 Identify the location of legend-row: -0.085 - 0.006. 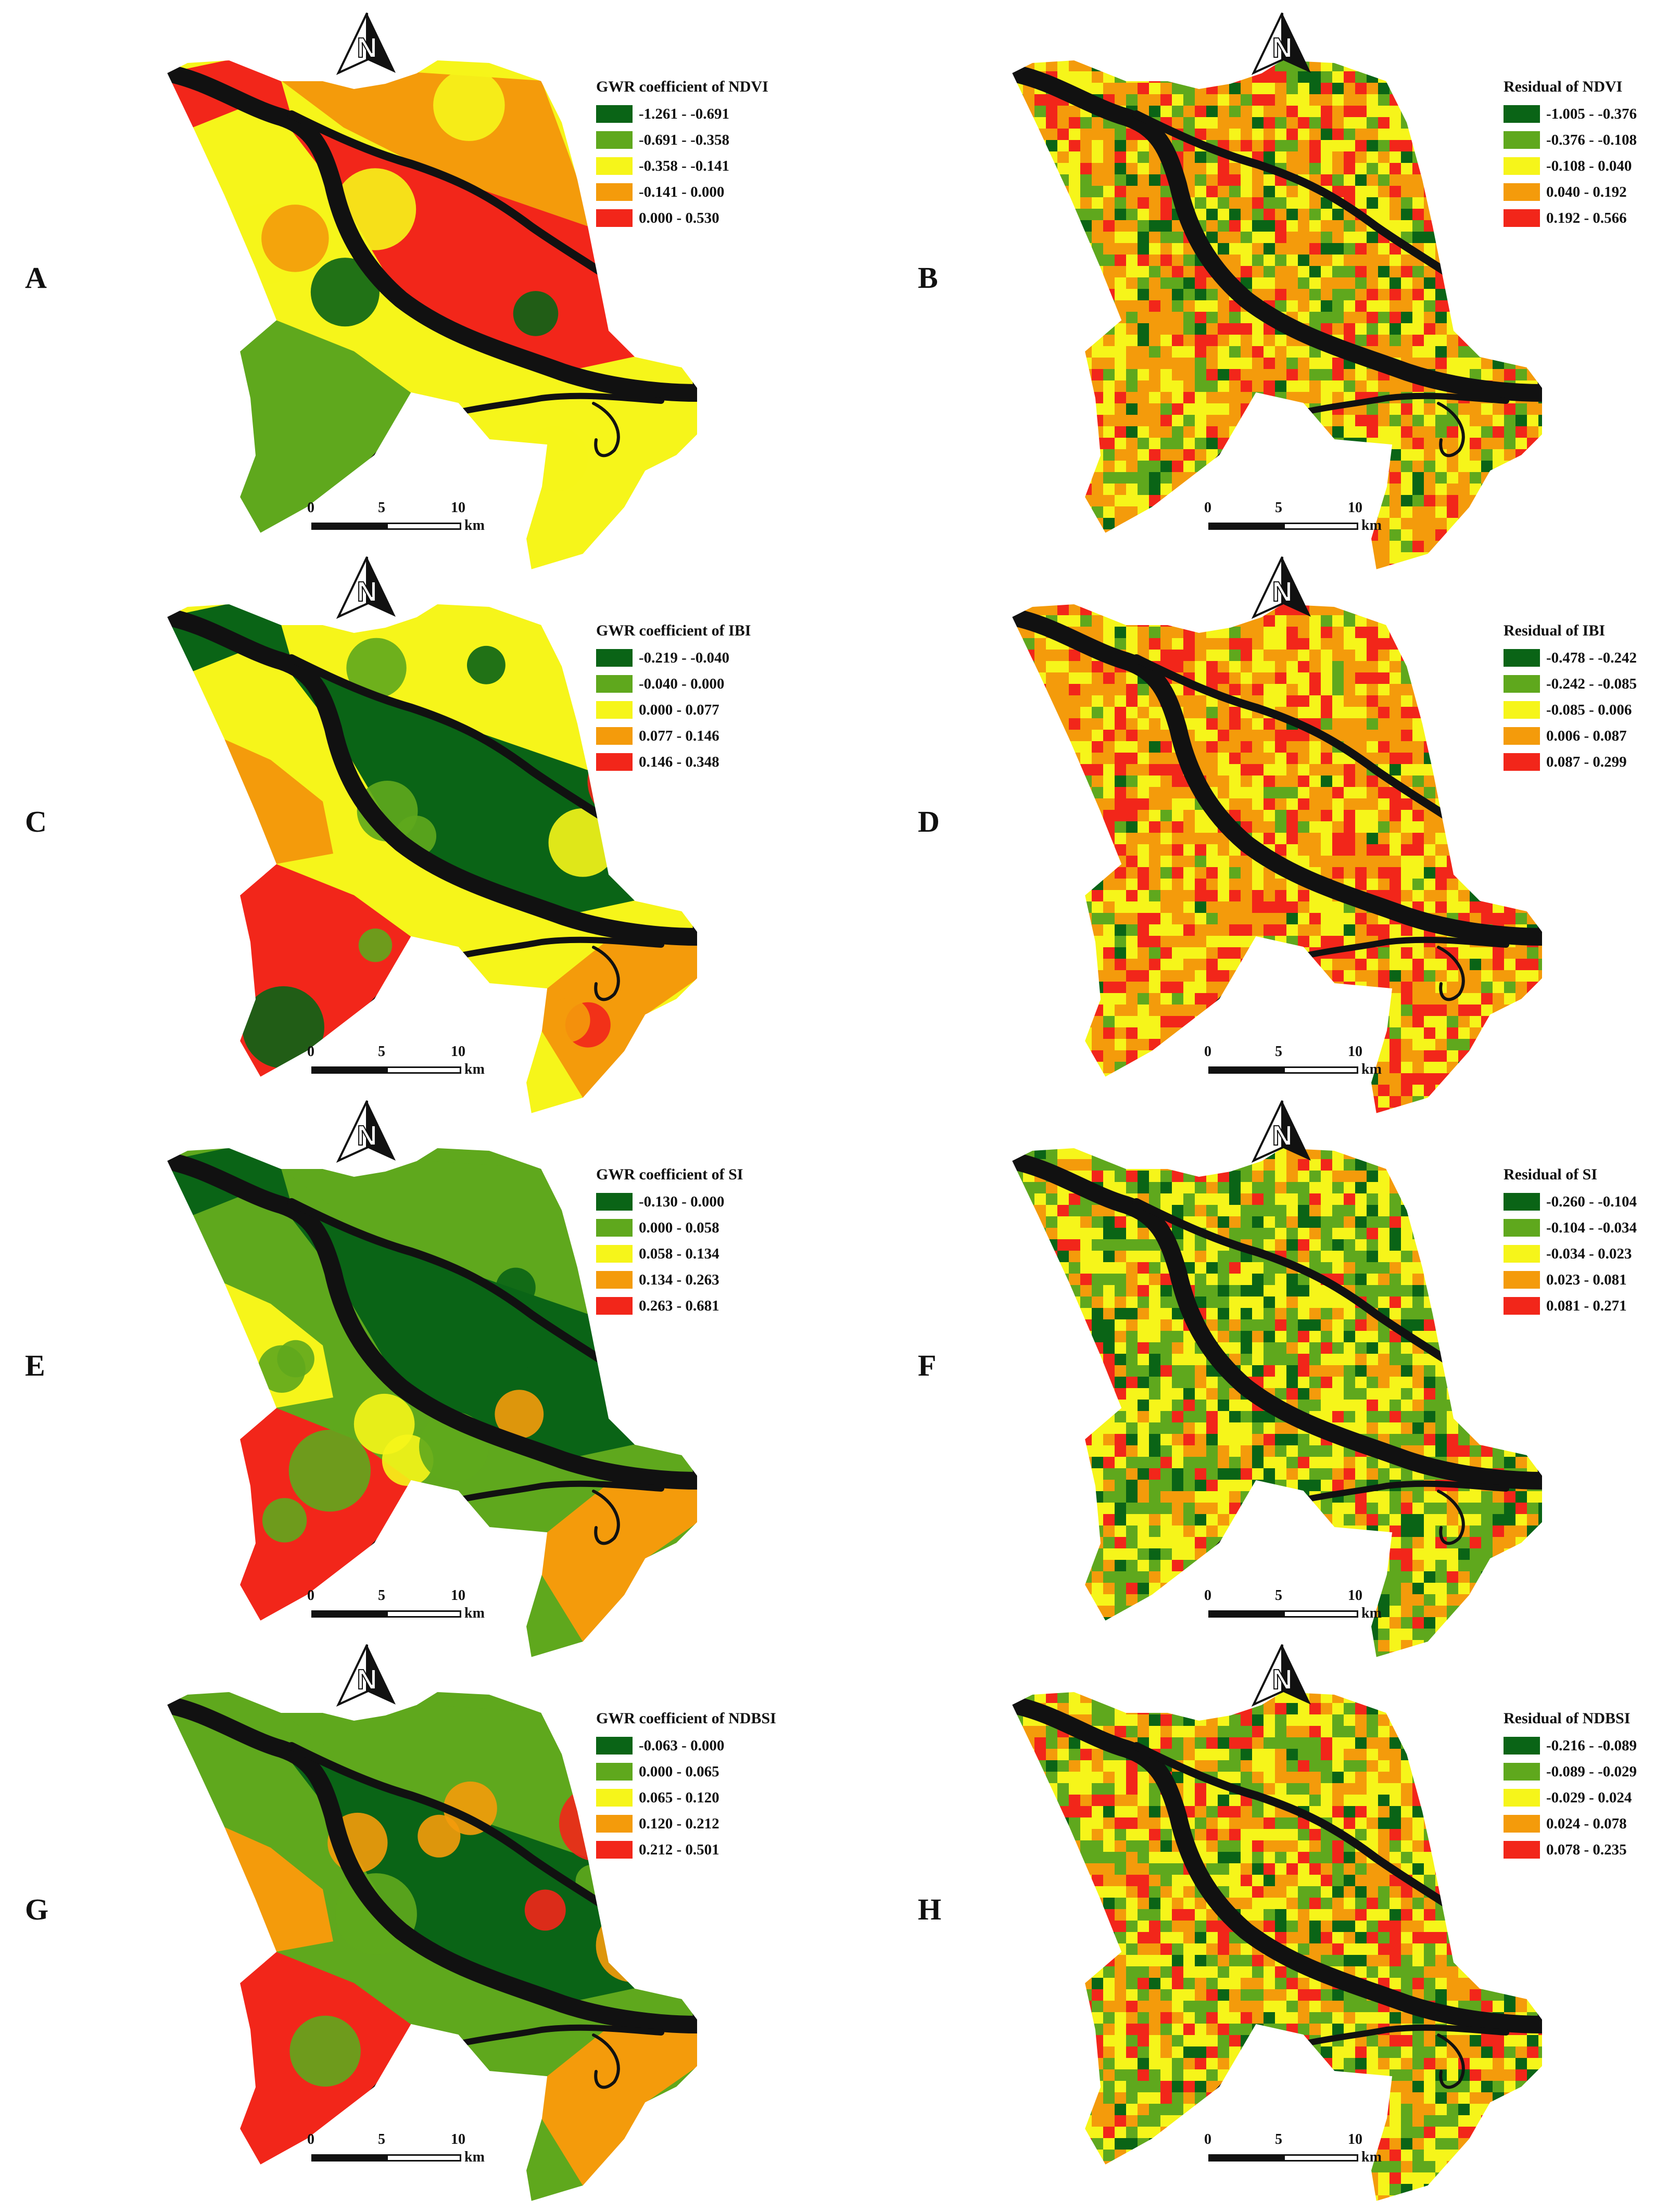
(1570, 710).